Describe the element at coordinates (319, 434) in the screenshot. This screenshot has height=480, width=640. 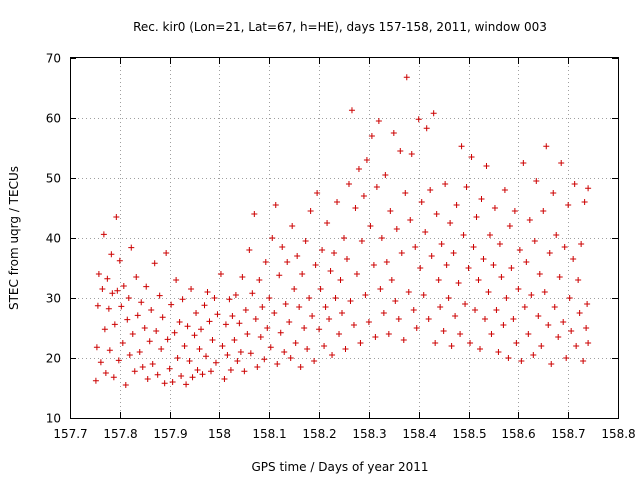
I see `x-tick-label: 158.2` at that location.